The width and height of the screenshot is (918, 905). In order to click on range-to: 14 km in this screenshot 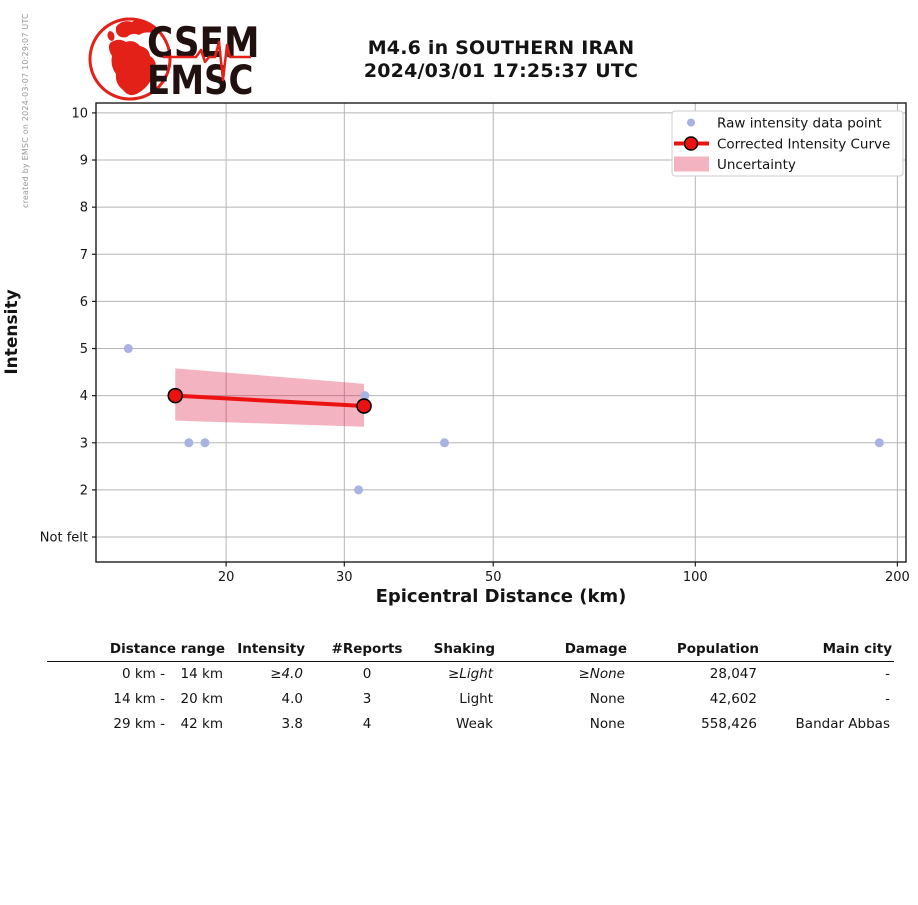, I will do `click(201, 674)`.